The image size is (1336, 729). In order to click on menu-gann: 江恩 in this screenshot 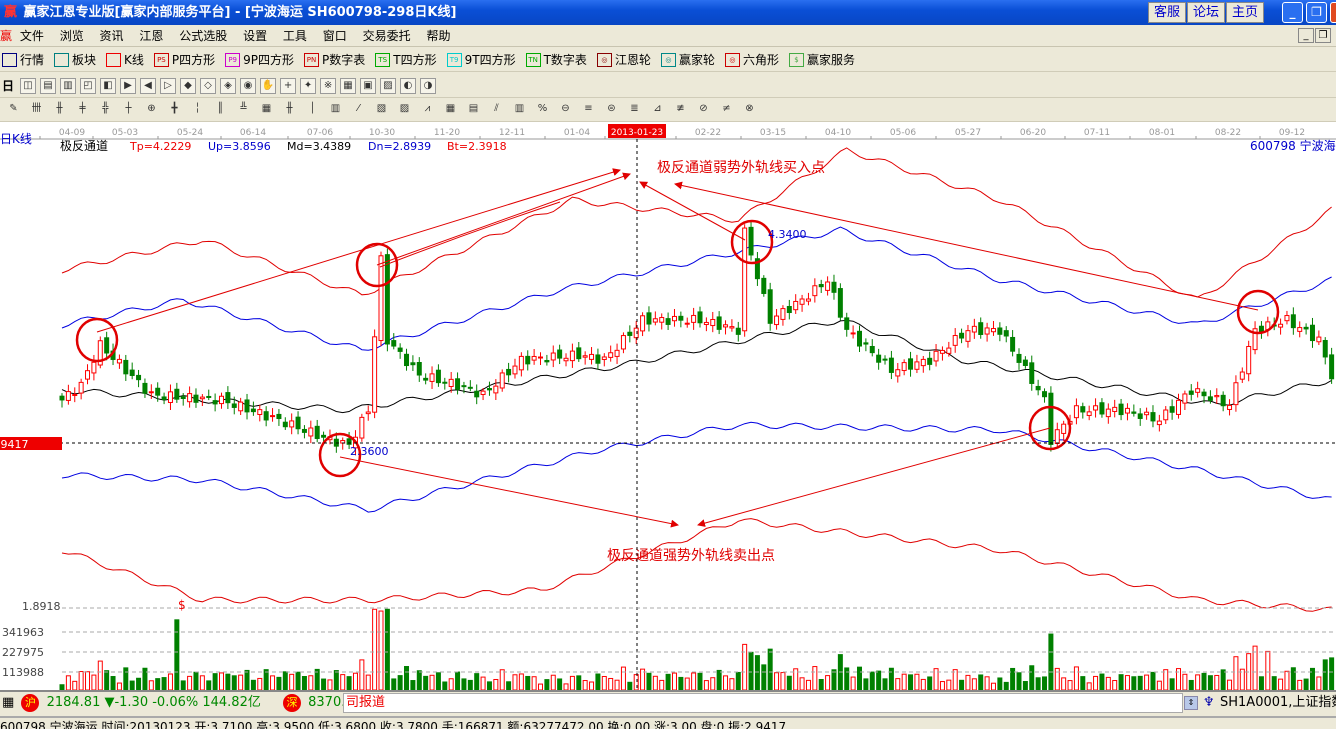, I will do `click(151, 36)`.